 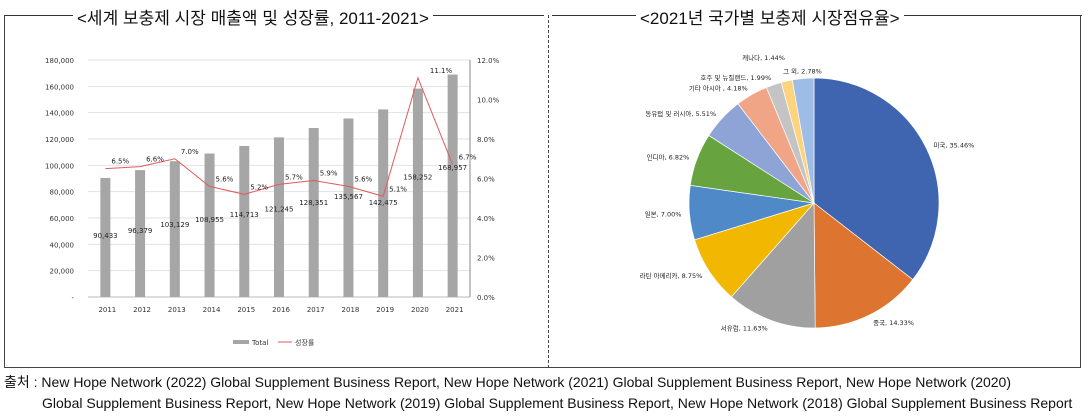 What do you see at coordinates (281, 310) in the screenshot?
I see `x-tick-label: 2016` at bounding box center [281, 310].